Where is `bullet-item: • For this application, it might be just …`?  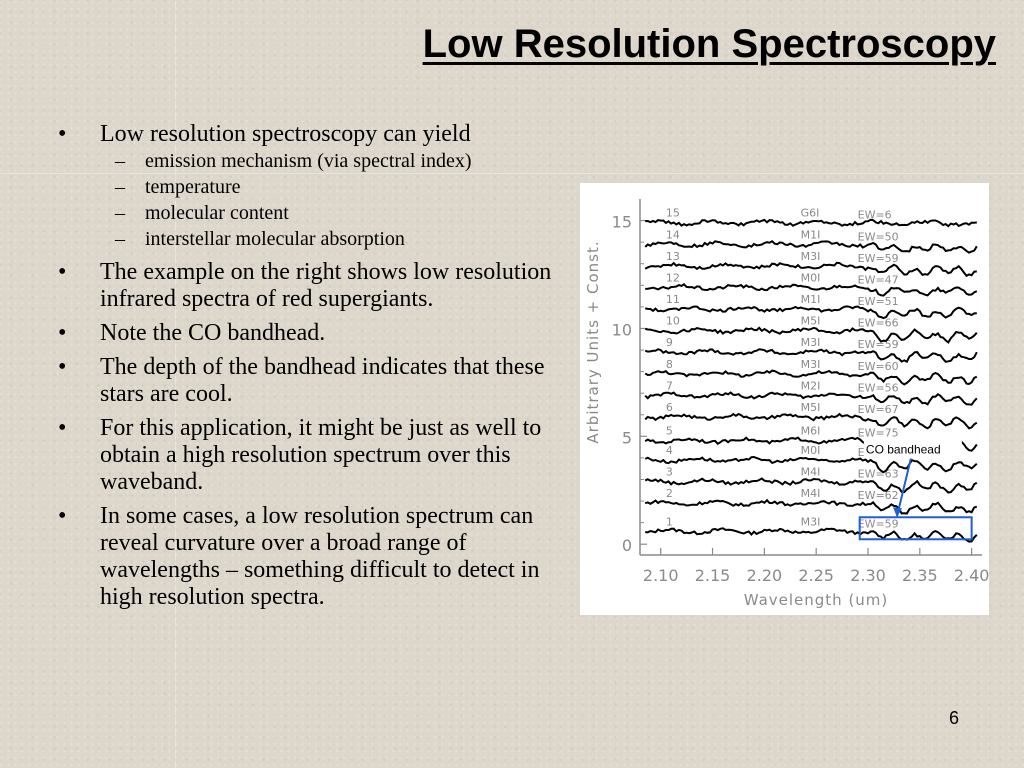
bullet-item: • For this application, it might be just … is located at coordinates (318, 455).